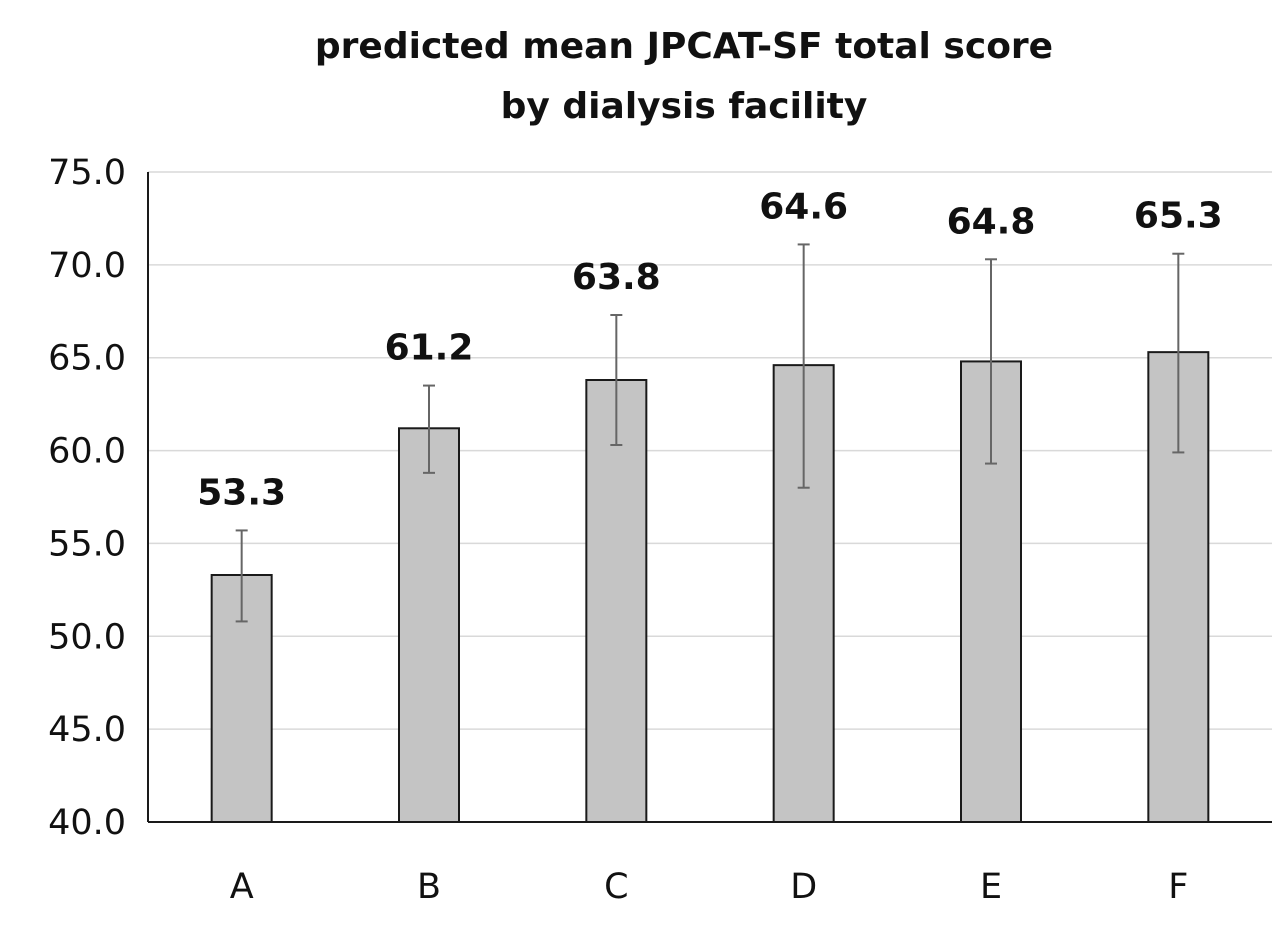  What do you see at coordinates (429, 429) in the screenshot?
I see `error-bar-B` at bounding box center [429, 429].